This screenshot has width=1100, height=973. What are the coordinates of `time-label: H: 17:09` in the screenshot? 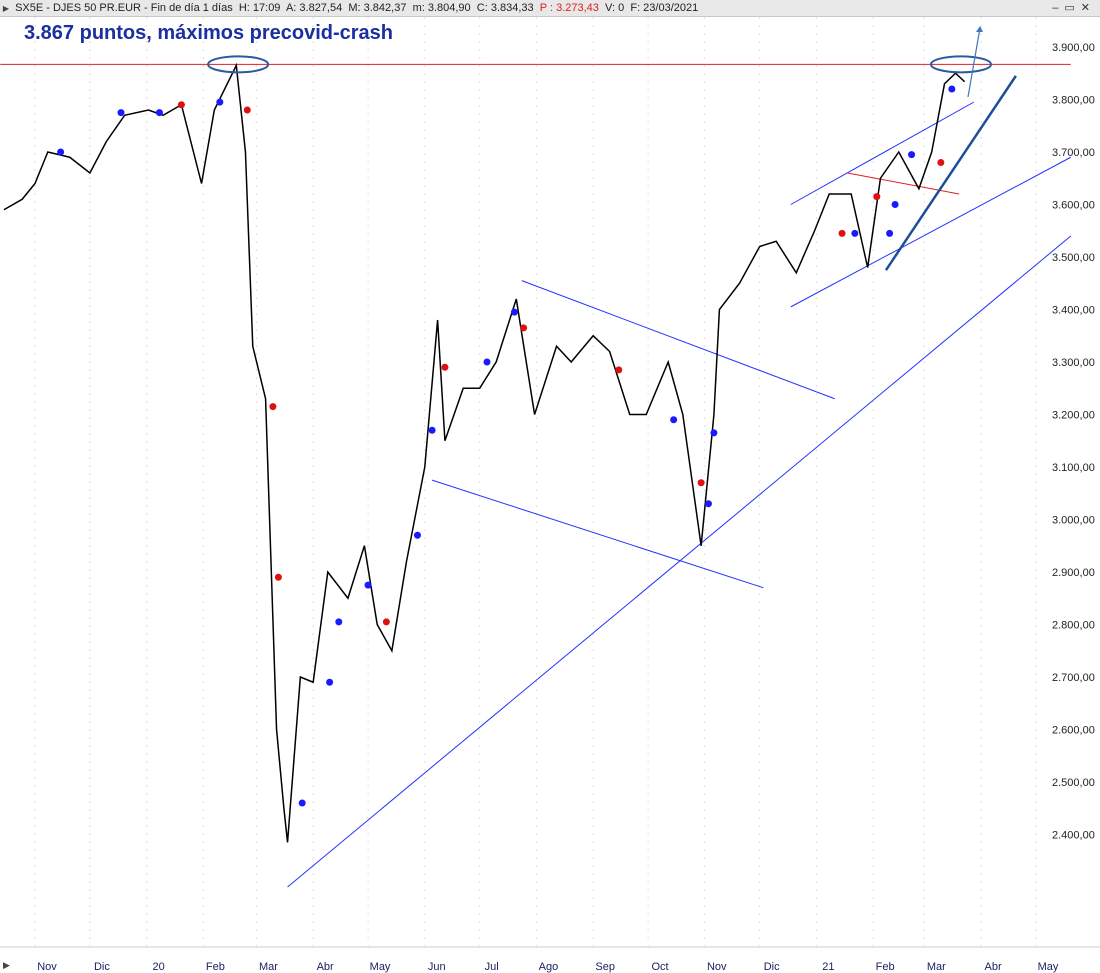 It's located at (259, 8).